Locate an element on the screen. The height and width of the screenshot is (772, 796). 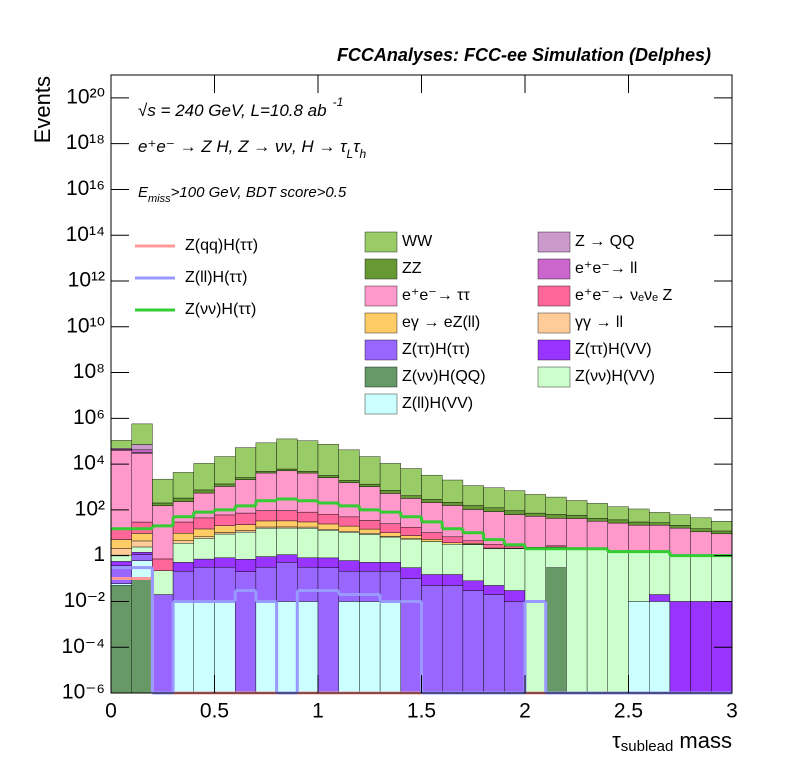
y-tick-label: 10⁸ is located at coordinates (89, 371).